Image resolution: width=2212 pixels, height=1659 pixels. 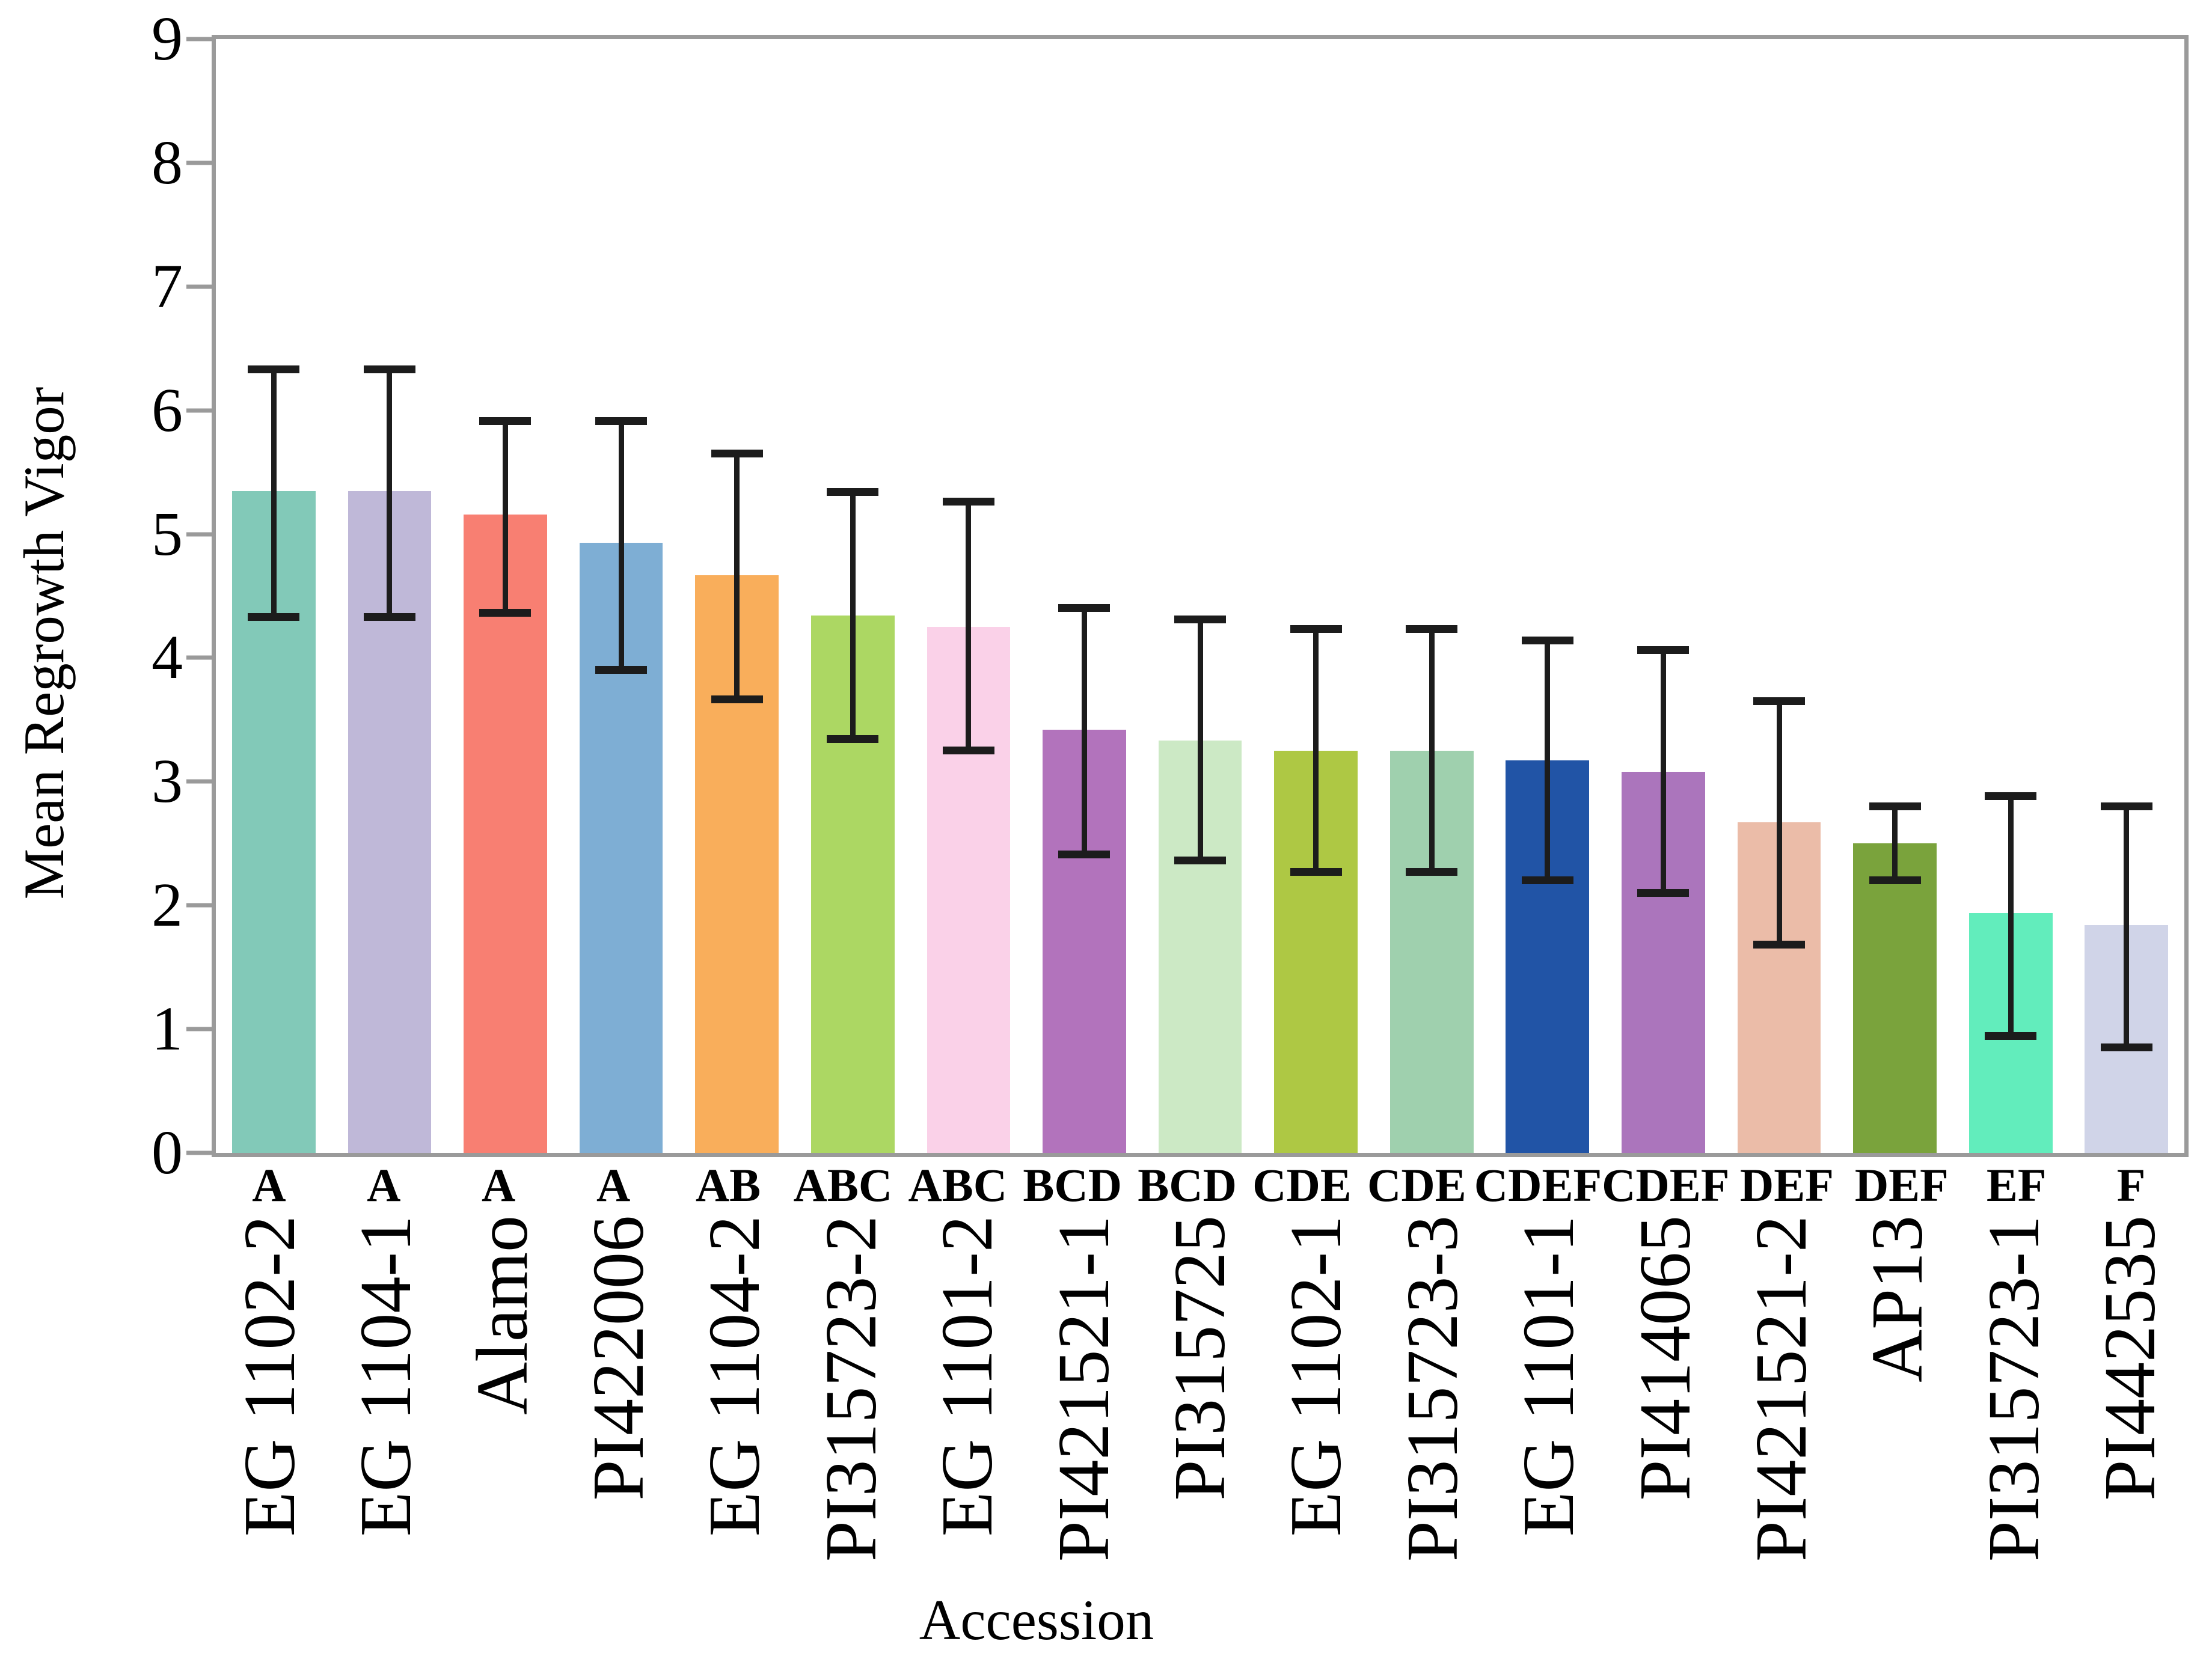 I want to click on x-label-cell: EG 1102-2, so click(x=270, y=1411).